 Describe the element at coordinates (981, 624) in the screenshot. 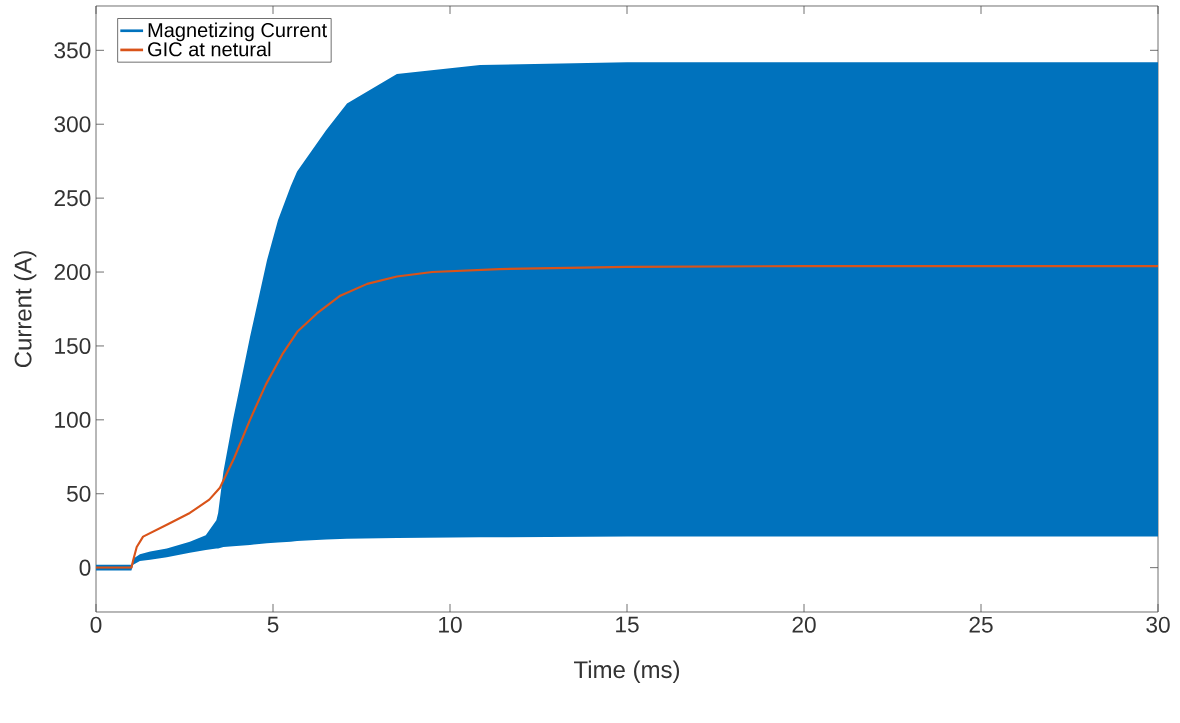

I see `x-tick-label: 25` at that location.